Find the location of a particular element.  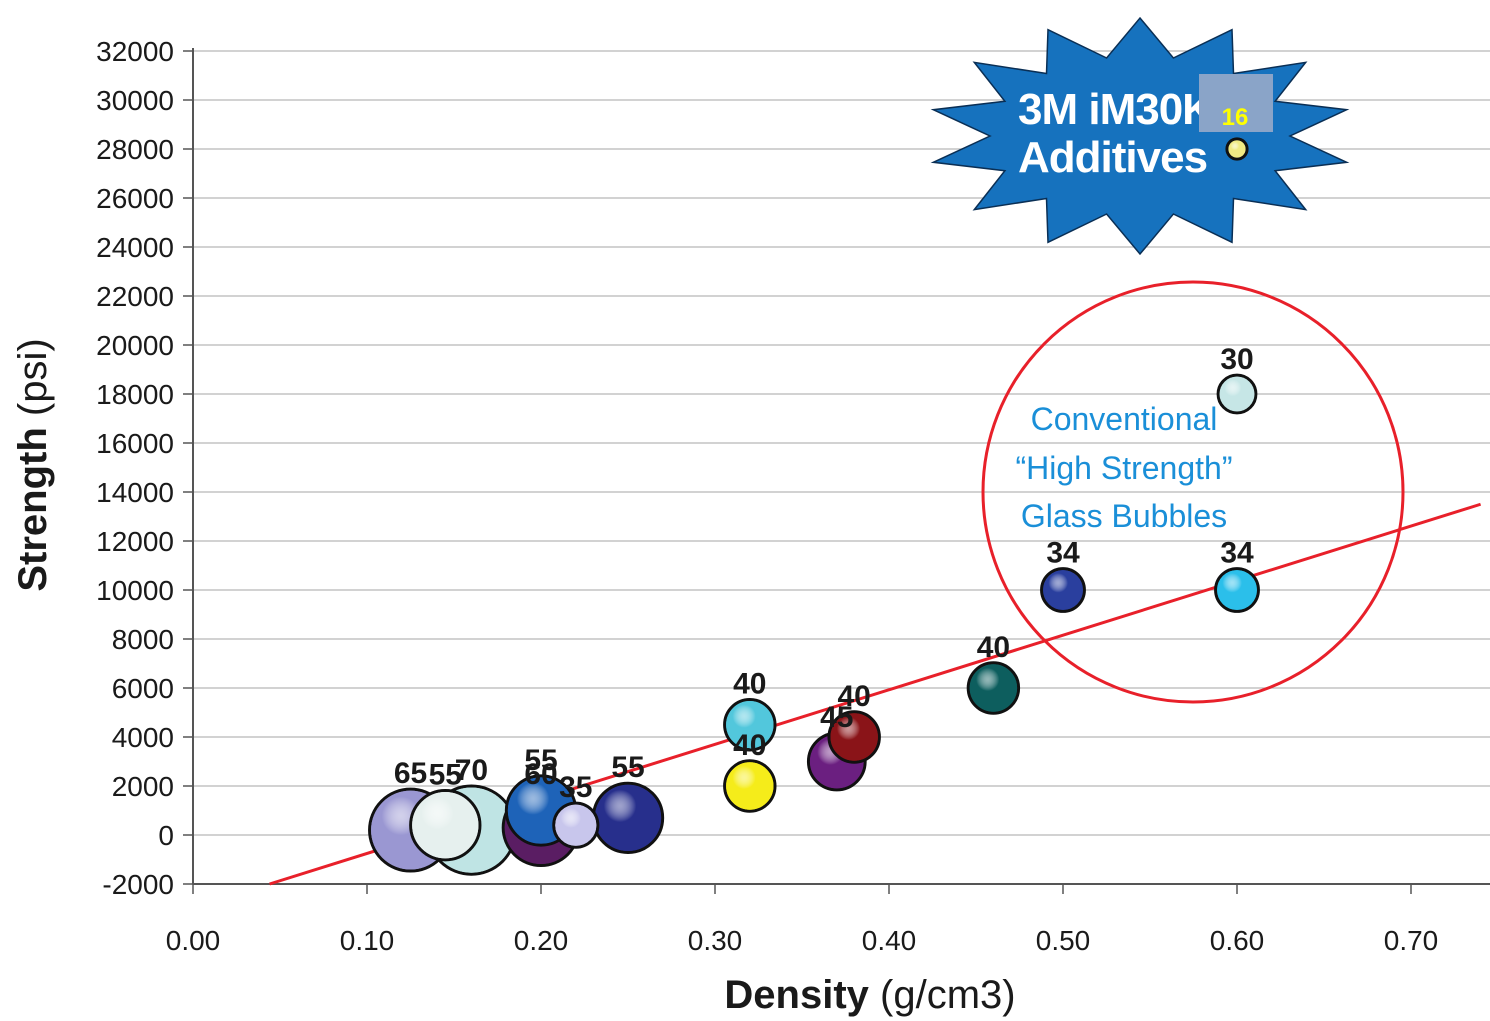

x-tick-label: 0.50 is located at coordinates (1063, 940).